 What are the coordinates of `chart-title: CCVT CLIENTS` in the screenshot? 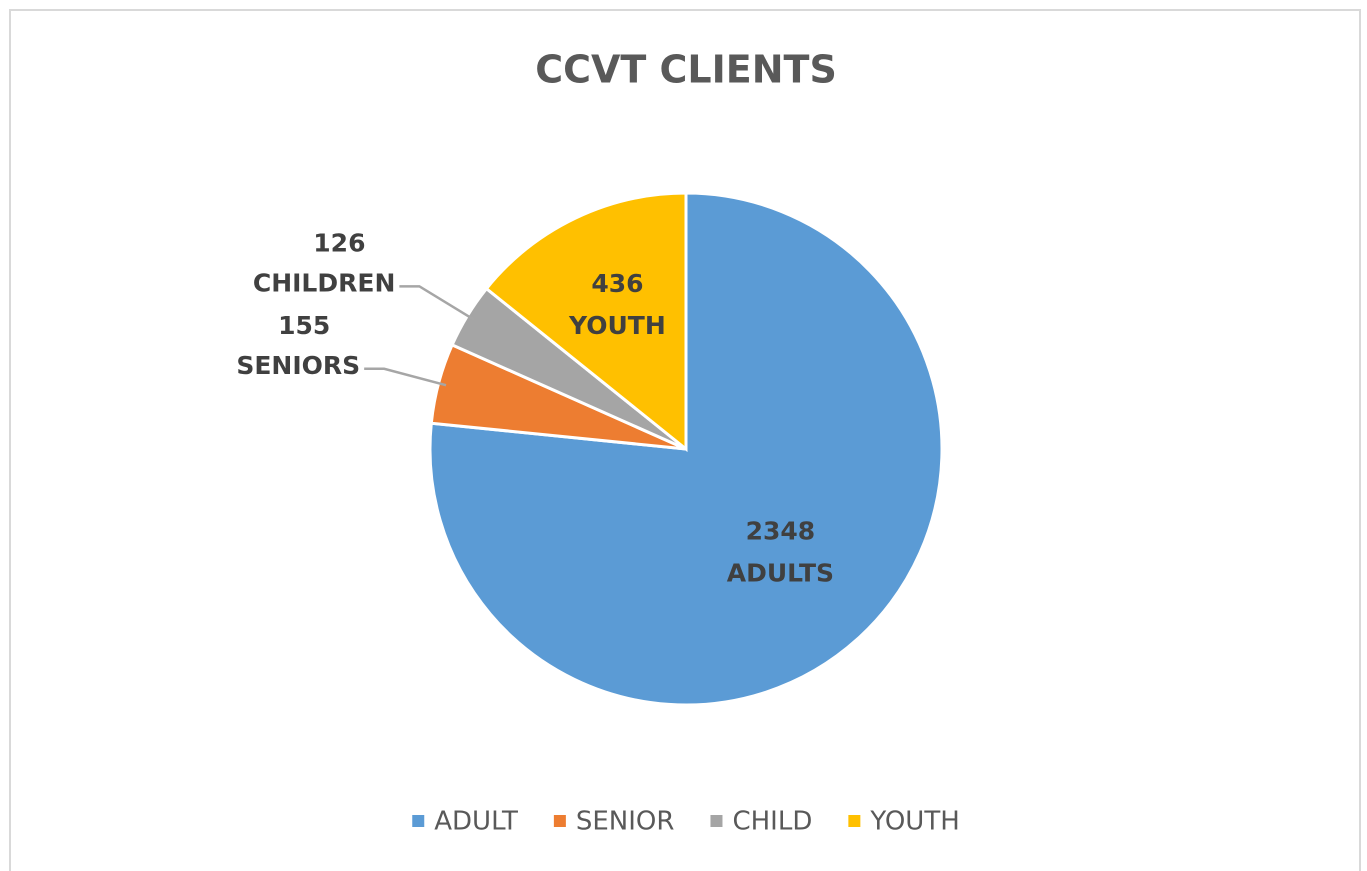 It's located at (686, 70).